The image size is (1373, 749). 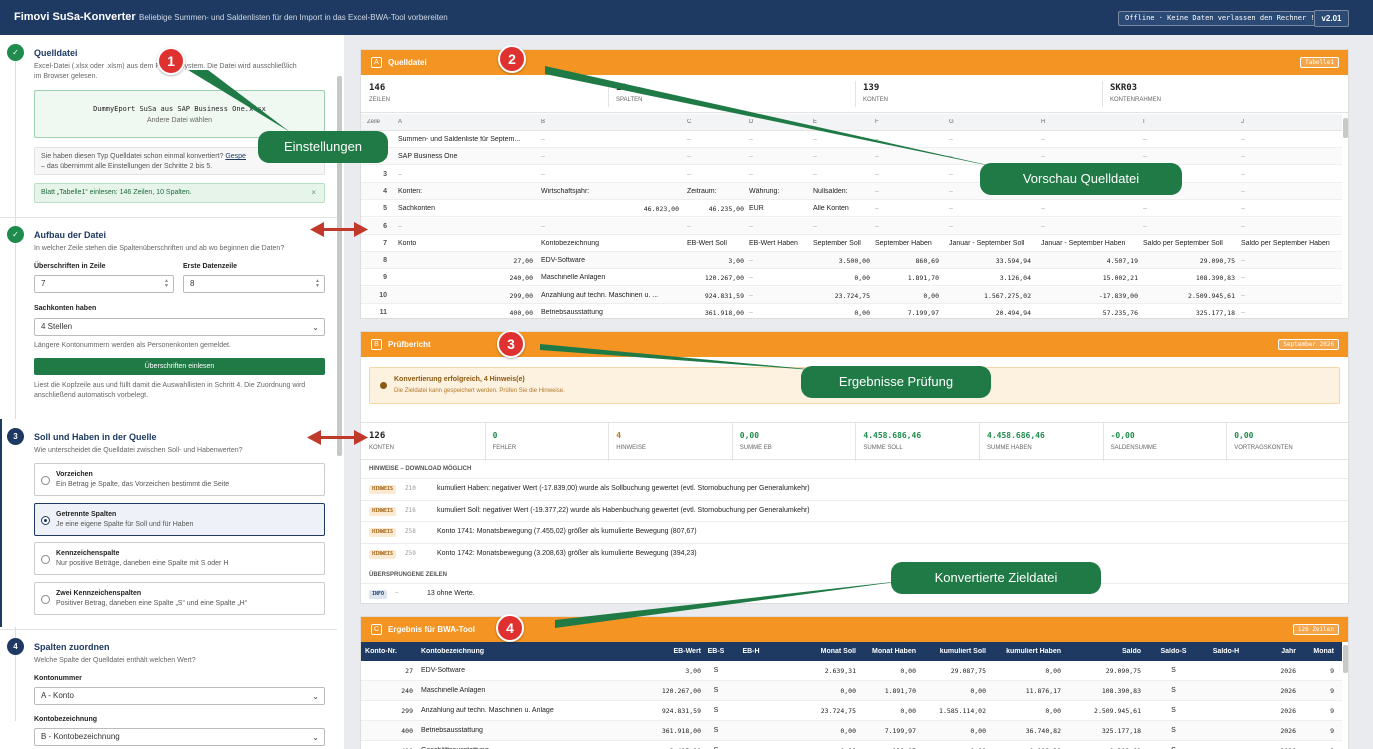 What do you see at coordinates (894, 651) in the screenshot?
I see `column-header: Monat Haben` at bounding box center [894, 651].